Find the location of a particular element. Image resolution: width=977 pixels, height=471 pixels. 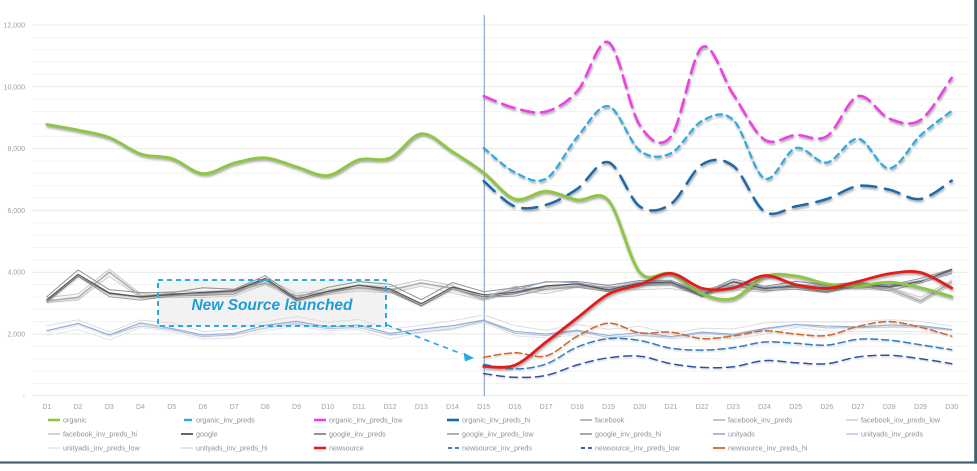

svg-text: organic_inv_preds is located at coordinates (225, 420).